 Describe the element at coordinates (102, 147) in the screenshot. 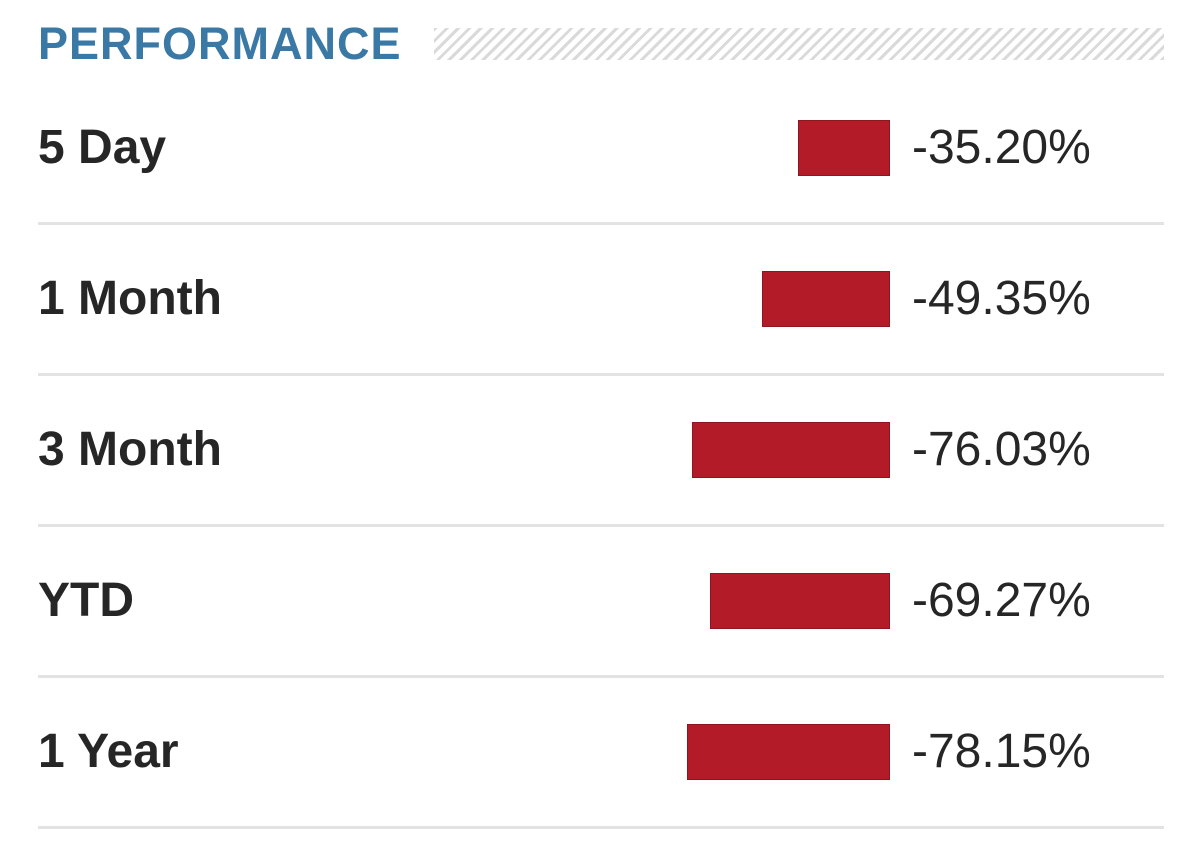

I see `period-label: 5 Day` at that location.